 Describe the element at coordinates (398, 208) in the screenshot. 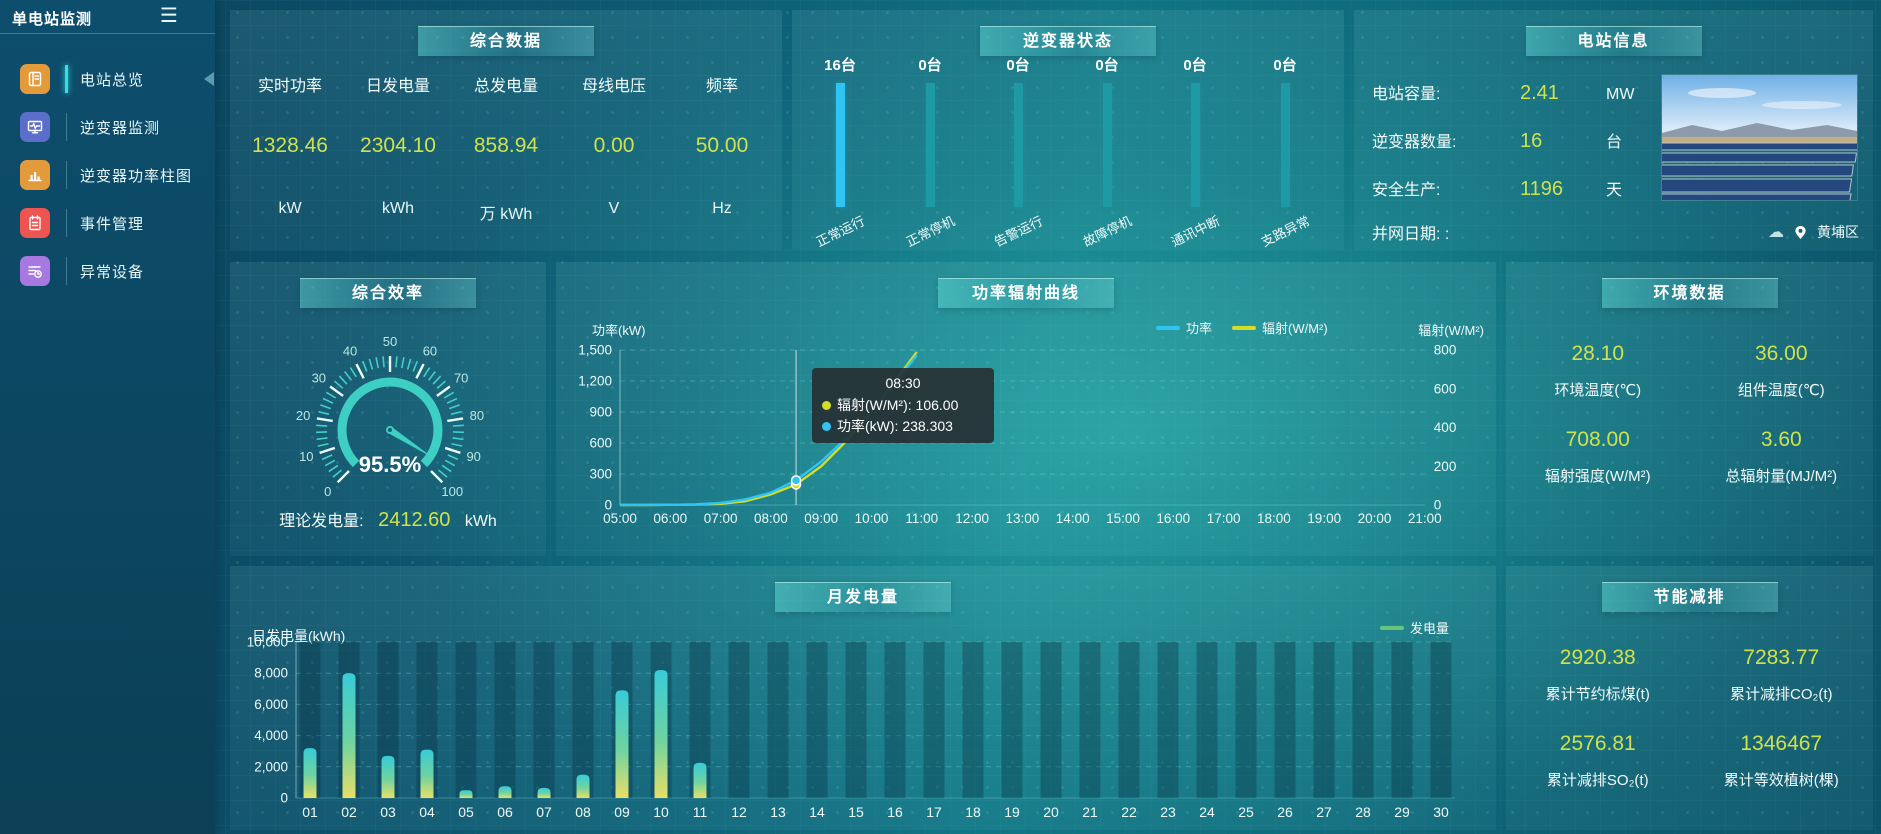

I see `metric-unit: kWh` at that location.